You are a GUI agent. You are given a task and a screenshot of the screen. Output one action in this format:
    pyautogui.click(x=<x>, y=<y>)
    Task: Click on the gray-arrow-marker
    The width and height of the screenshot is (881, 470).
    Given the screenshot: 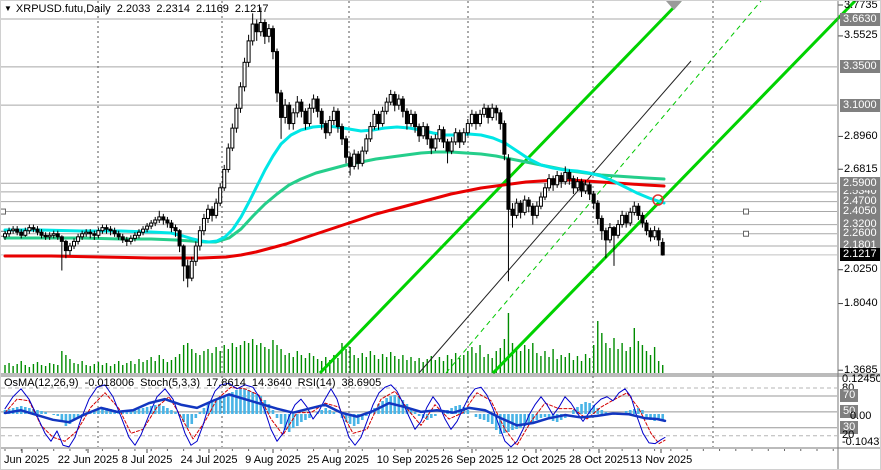 What is the action you would take?
    pyautogui.click(x=674, y=5)
    